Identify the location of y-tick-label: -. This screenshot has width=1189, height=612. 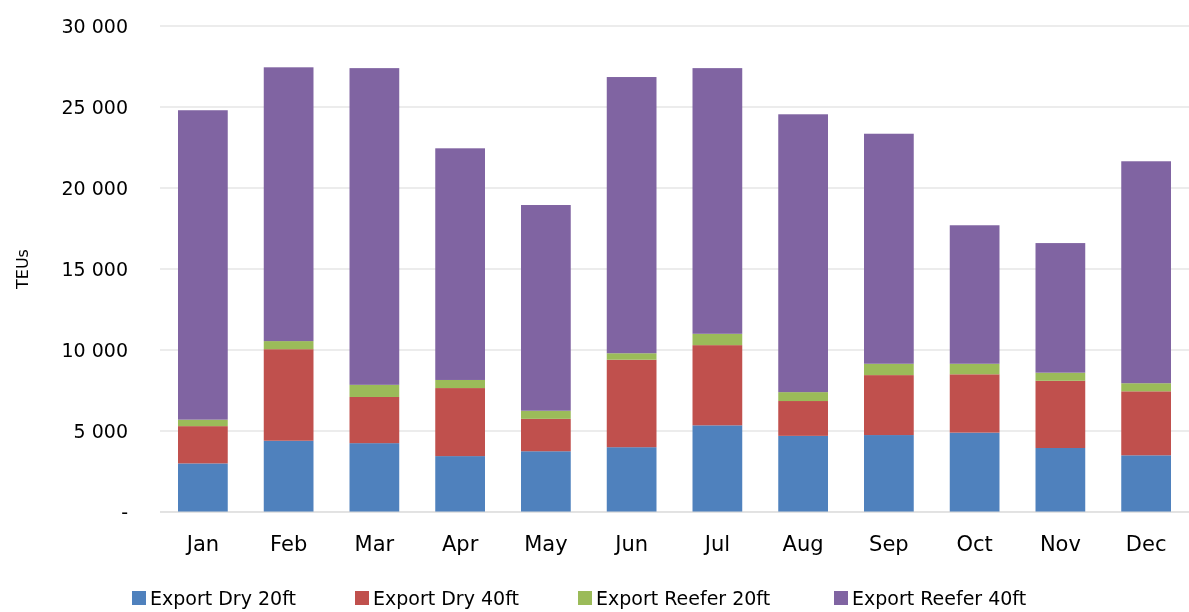
(124, 512).